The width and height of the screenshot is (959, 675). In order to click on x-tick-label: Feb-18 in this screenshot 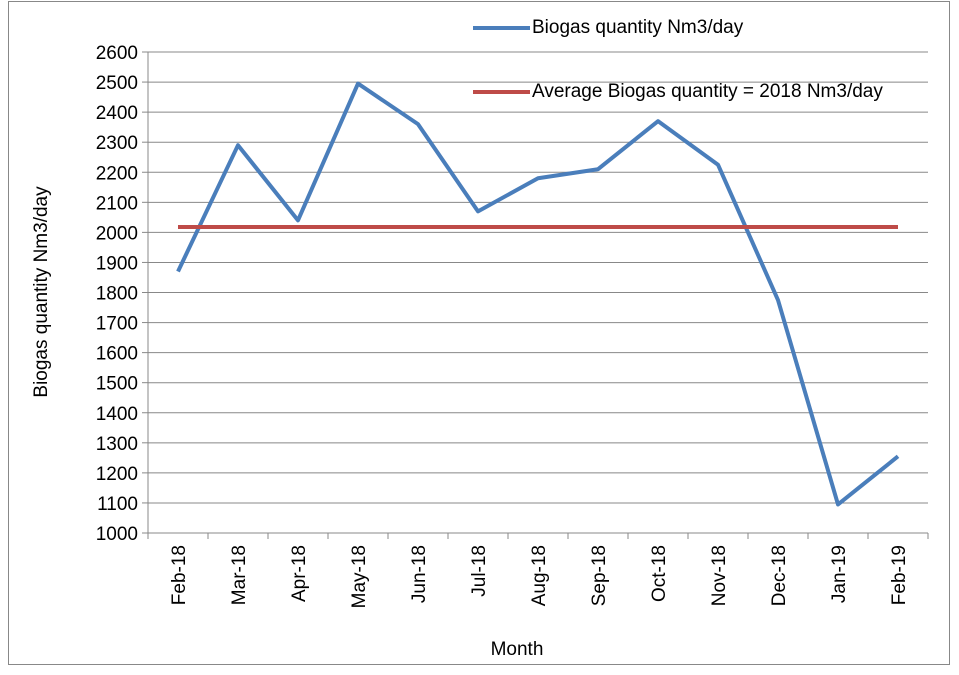, I will do `click(179, 575)`.